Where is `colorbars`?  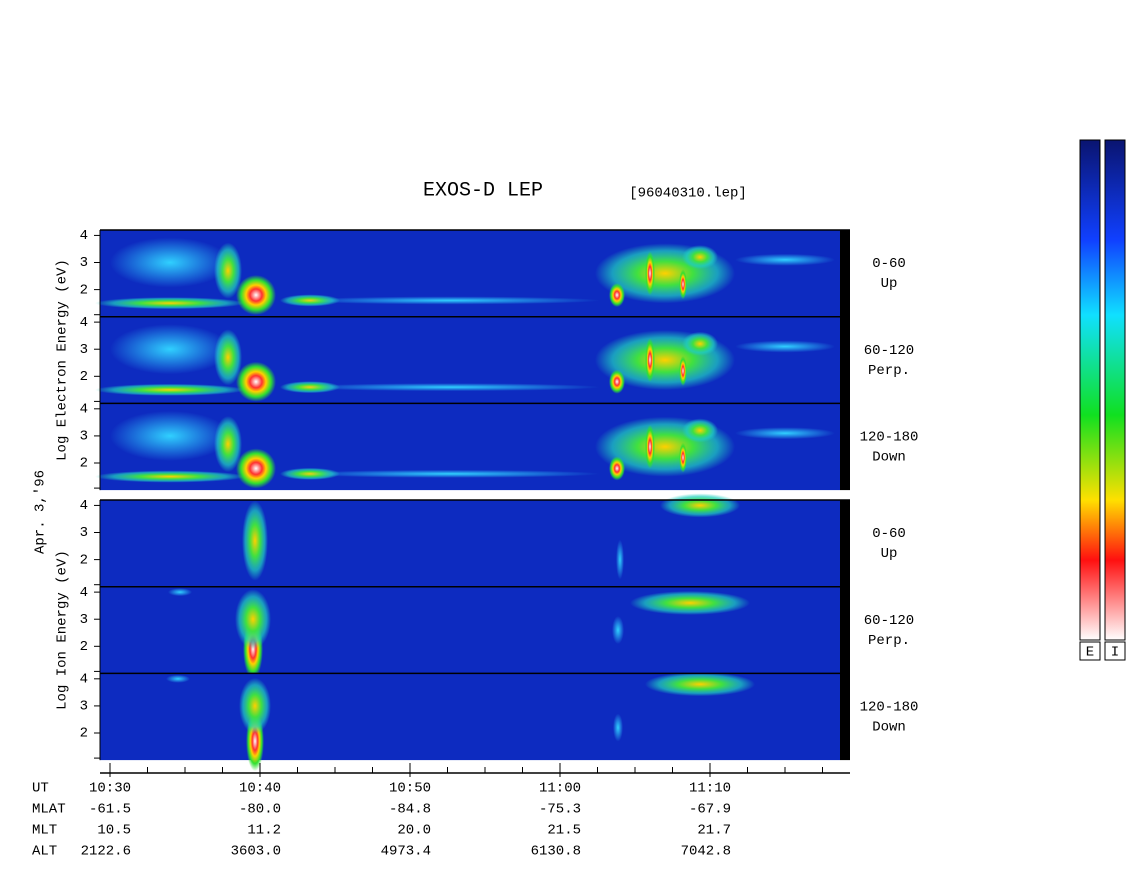 colorbars is located at coordinates (1102, 400).